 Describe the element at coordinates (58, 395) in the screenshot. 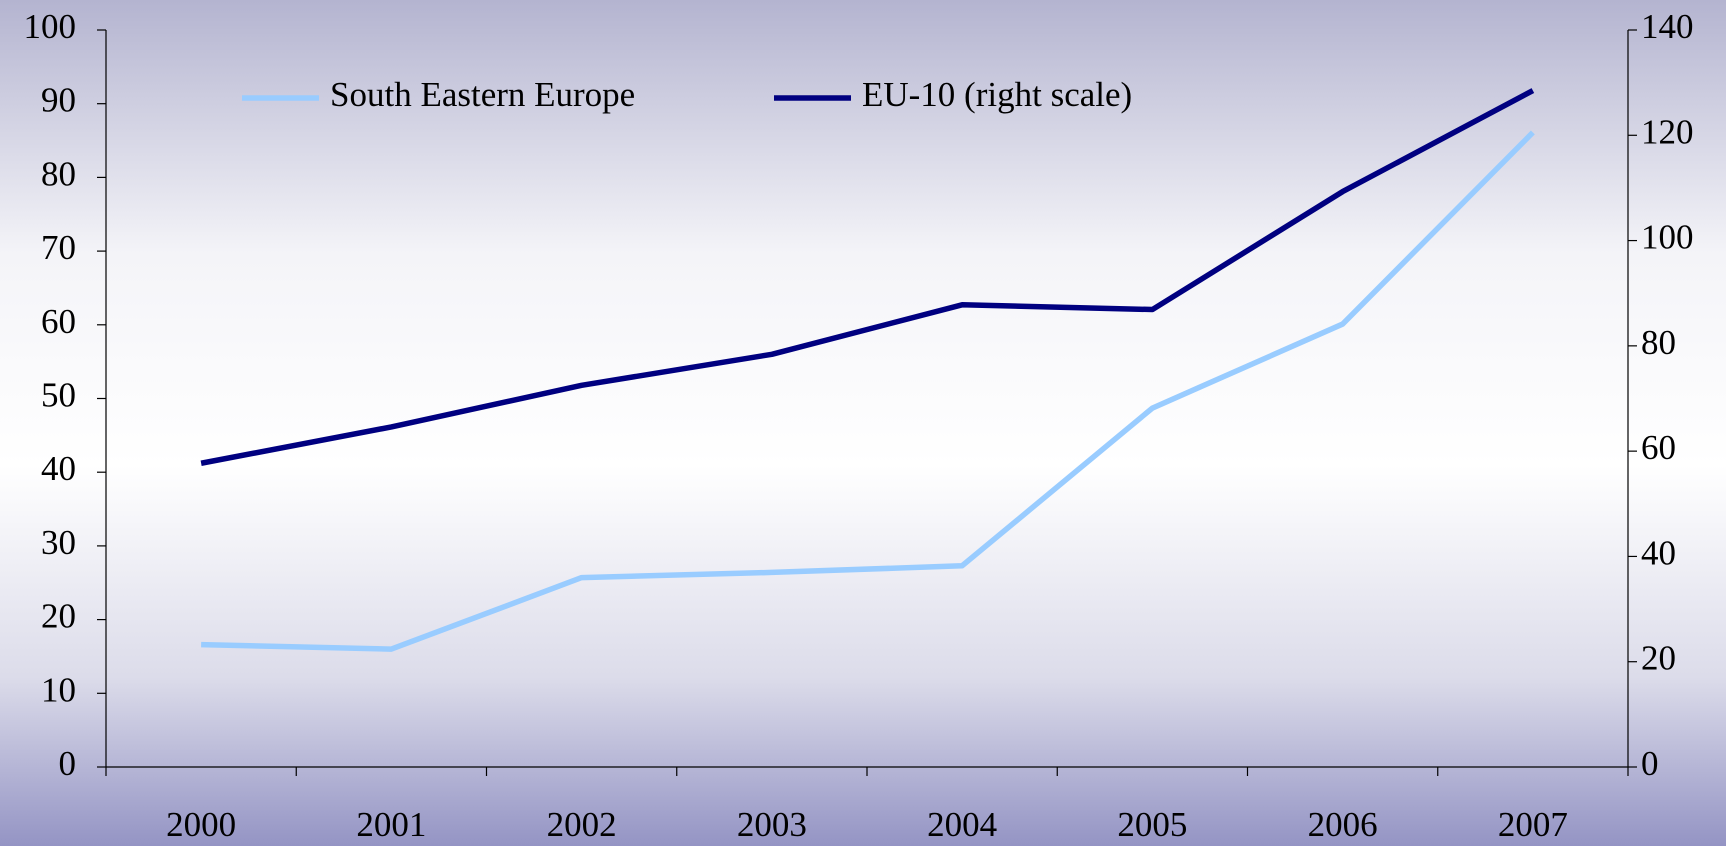

I see `y-tick-label: 50` at that location.